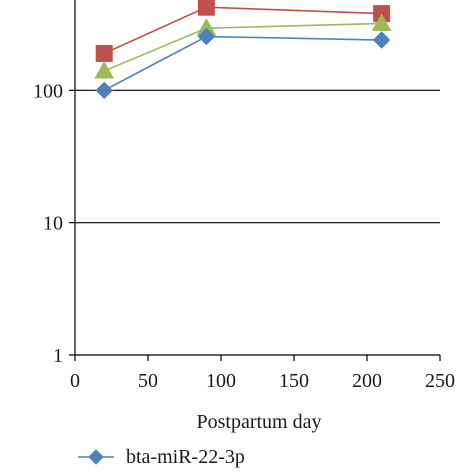 This screenshot has width=474, height=474. I want to click on series-group, so click(243, 50).